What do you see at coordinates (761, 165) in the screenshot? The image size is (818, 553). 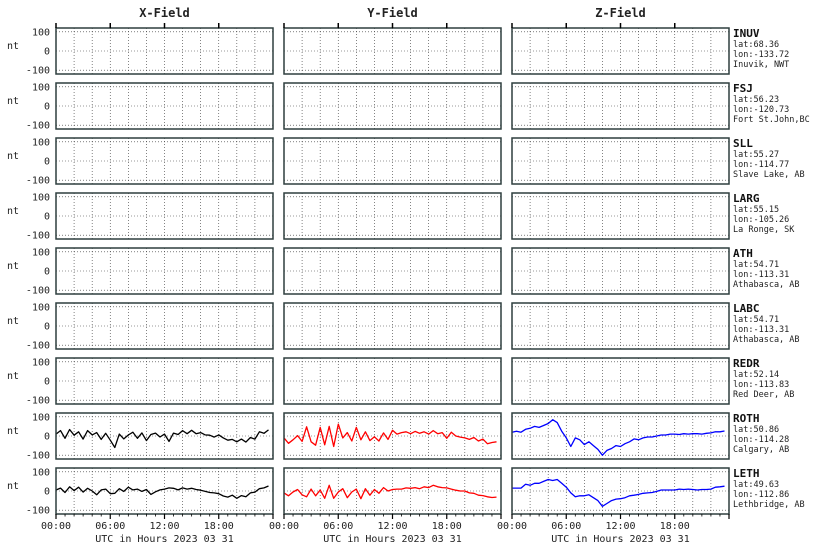 I see `station-lon: lon:-114.77` at bounding box center [761, 165].